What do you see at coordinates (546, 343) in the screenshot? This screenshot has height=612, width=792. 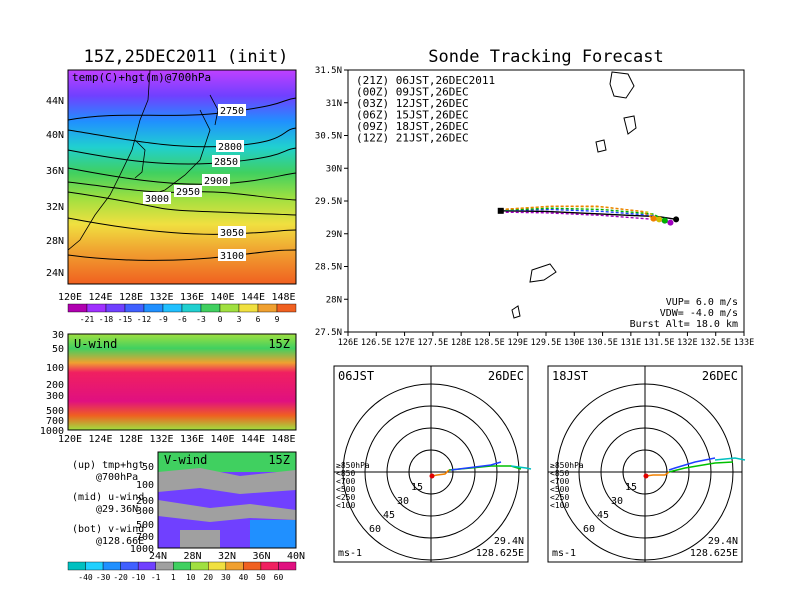 I see `track-lon-tick: 129.5E` at bounding box center [546, 343].